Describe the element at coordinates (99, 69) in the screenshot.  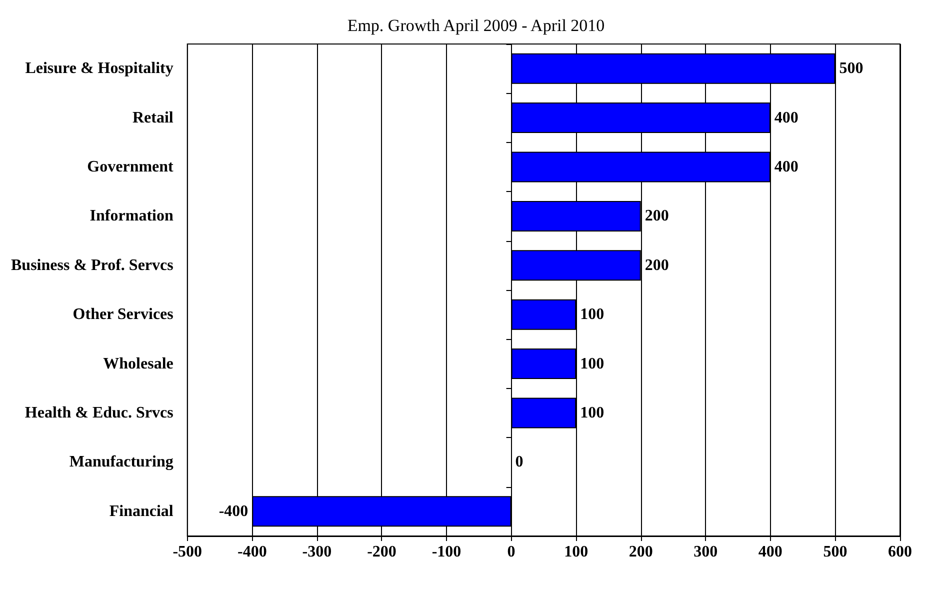
I see `y-tick-label: Leisure & Hospitality` at that location.